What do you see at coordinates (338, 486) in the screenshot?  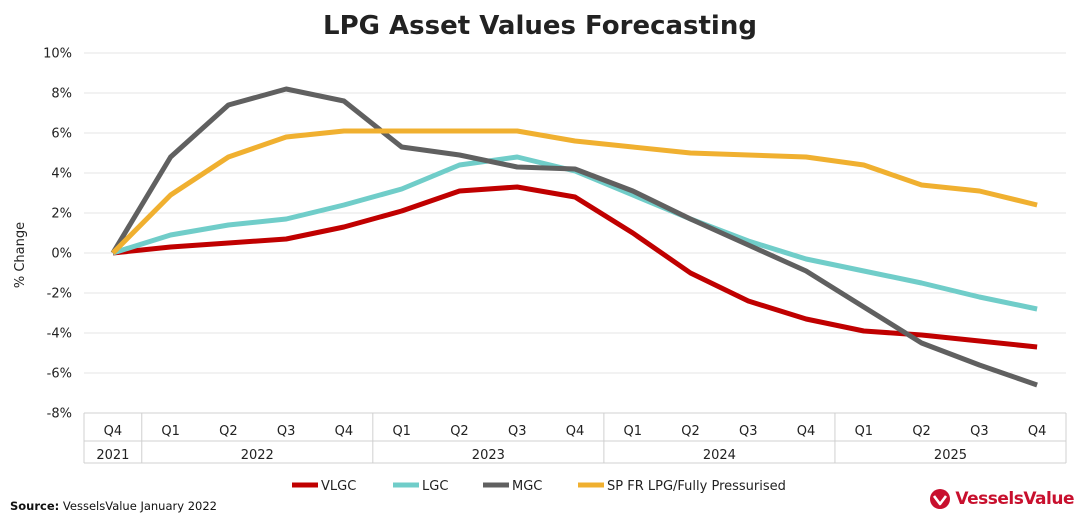 I see `legend-label: VLGC` at bounding box center [338, 486].